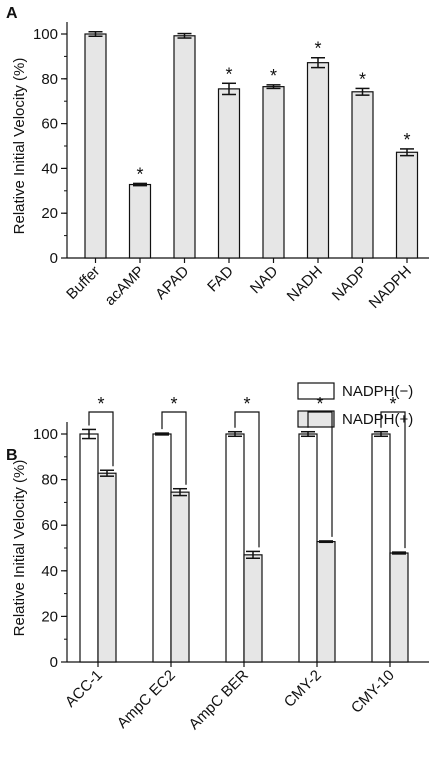 The width and height of the screenshot is (441, 778). I want to click on x-tick-label: APAD, so click(172, 283).